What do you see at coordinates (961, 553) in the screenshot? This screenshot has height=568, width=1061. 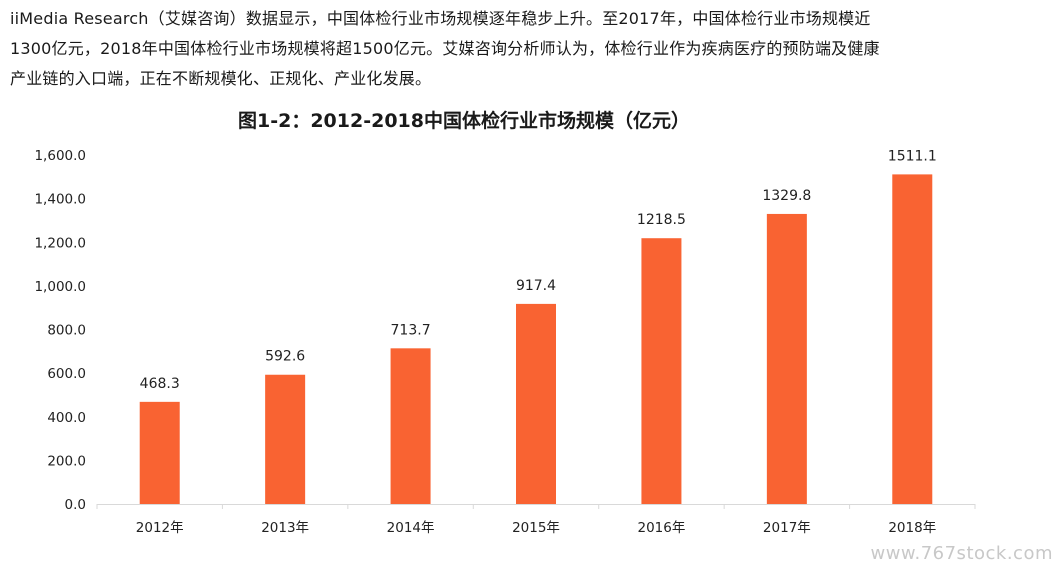 I see `watermark: www.767stock.com` at bounding box center [961, 553].